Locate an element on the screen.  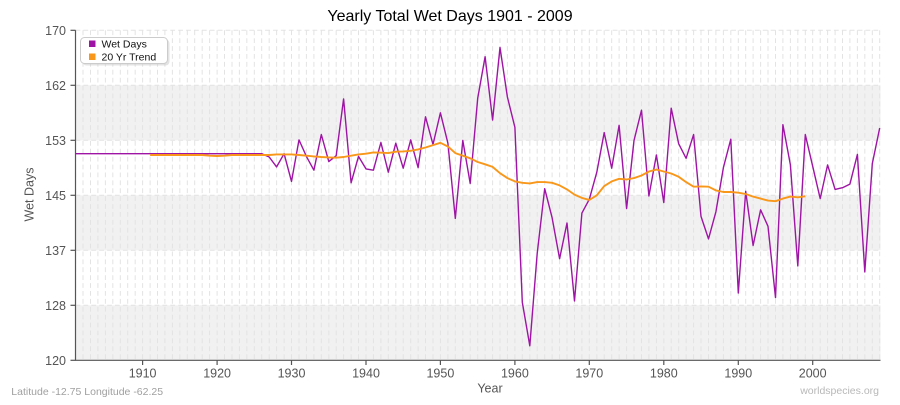
svg-text: 1940 is located at coordinates (366, 374).